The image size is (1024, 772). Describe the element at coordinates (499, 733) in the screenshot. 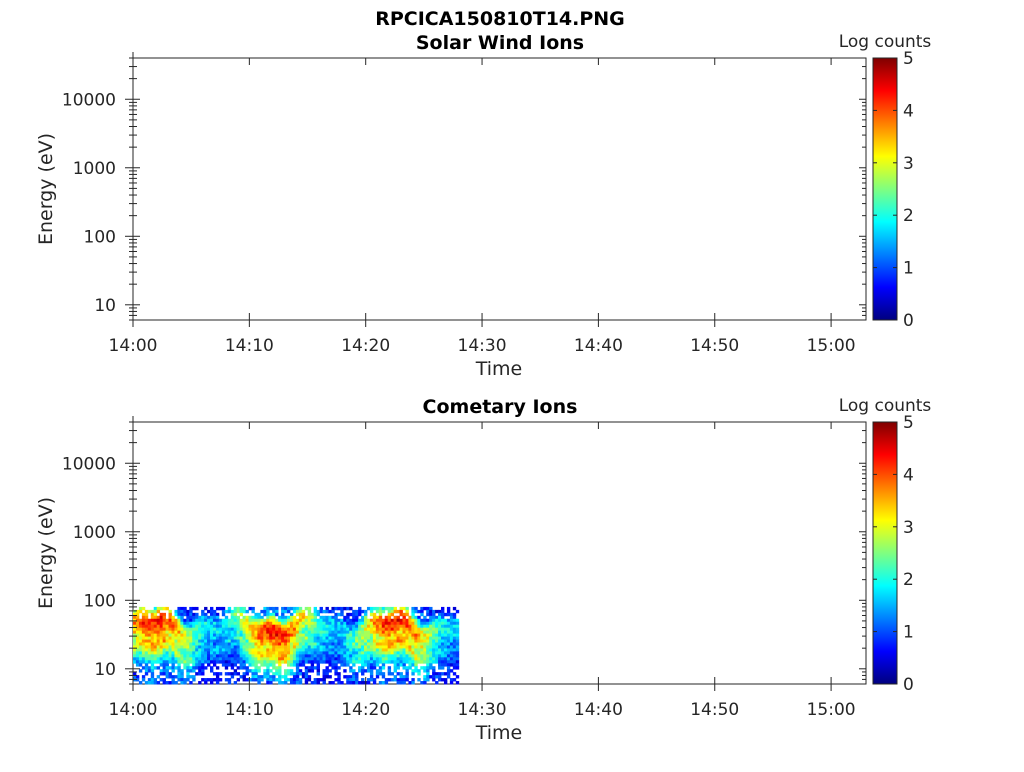

I see `x-axis-label: Time` at that location.